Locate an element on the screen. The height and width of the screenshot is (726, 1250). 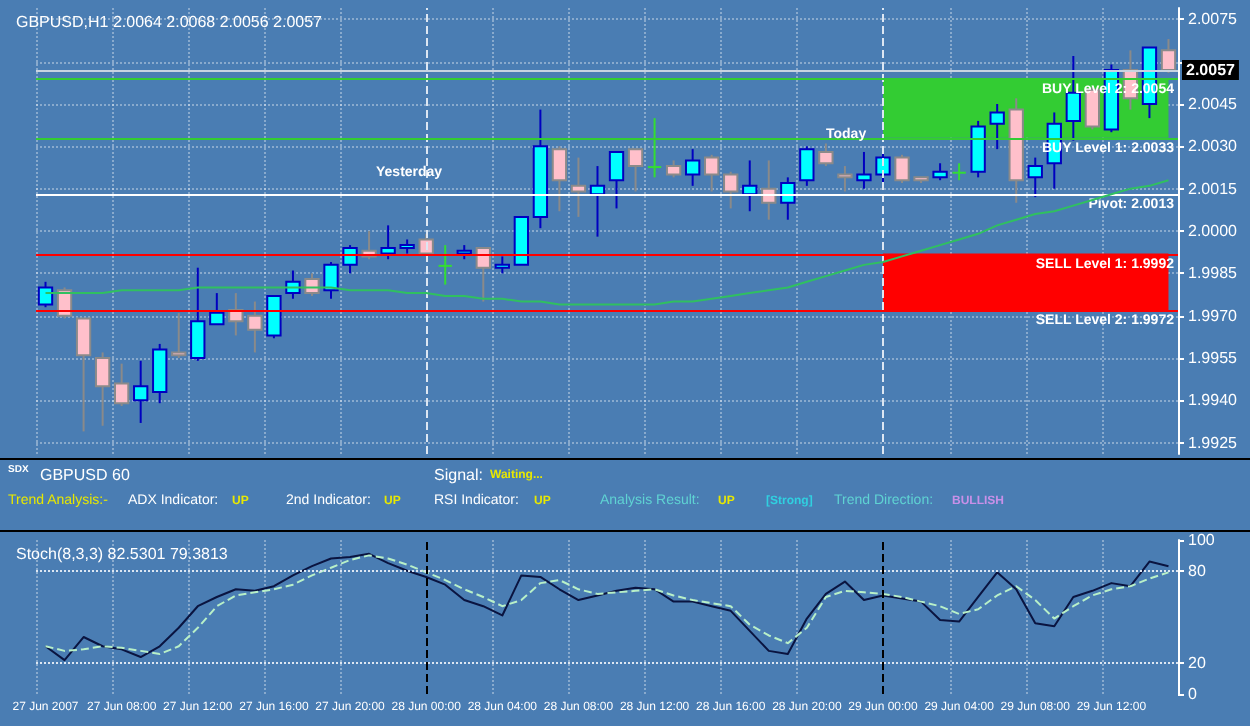
y-tick-label: 2.0045 is located at coordinates (1213, 103).